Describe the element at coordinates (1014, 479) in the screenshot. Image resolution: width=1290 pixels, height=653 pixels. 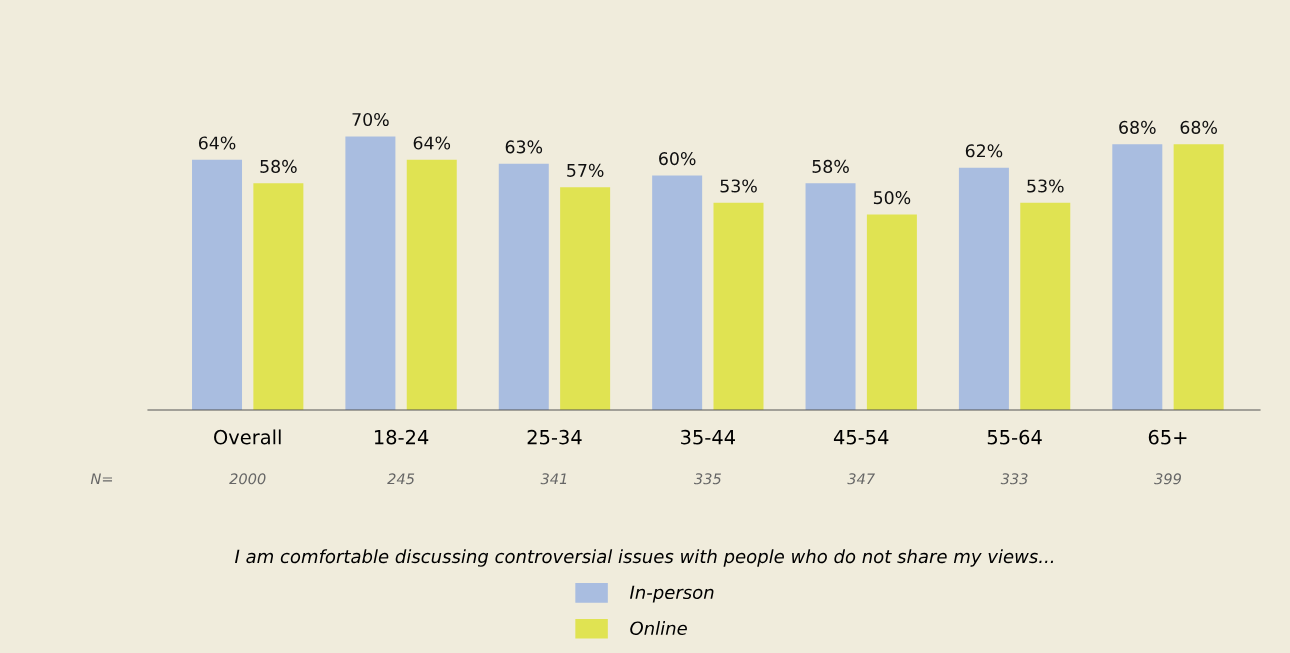
I see `text: 333` at that location.